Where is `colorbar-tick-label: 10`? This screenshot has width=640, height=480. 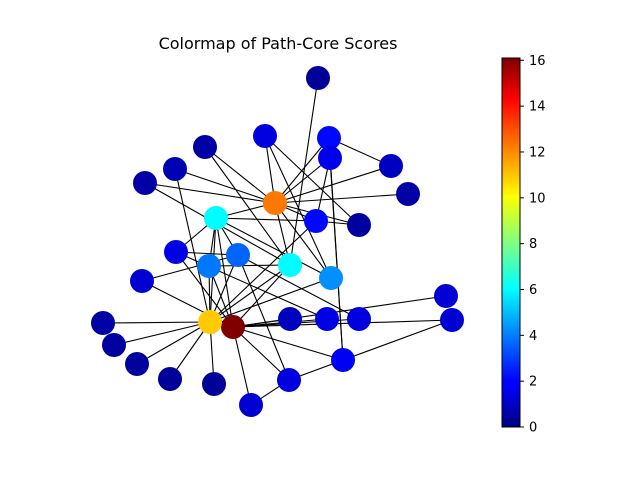
colorbar-tick-label: 10 is located at coordinates (537, 198).